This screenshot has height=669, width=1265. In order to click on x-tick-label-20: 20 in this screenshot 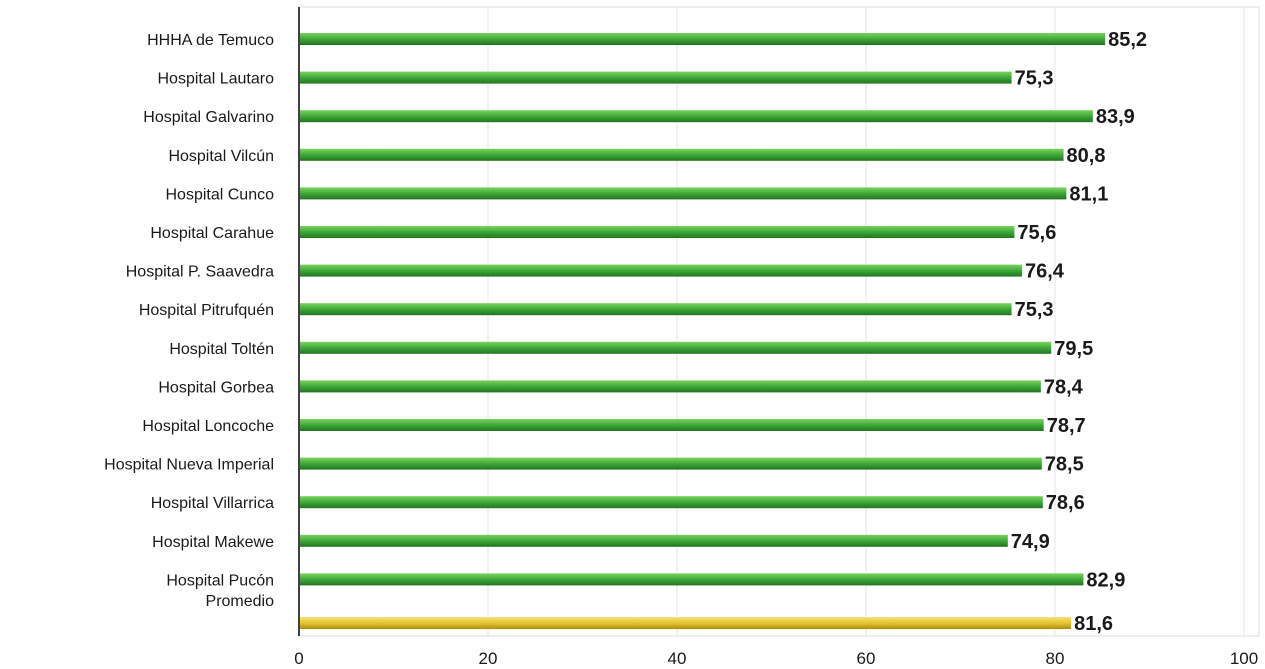, I will do `click(488, 658)`.